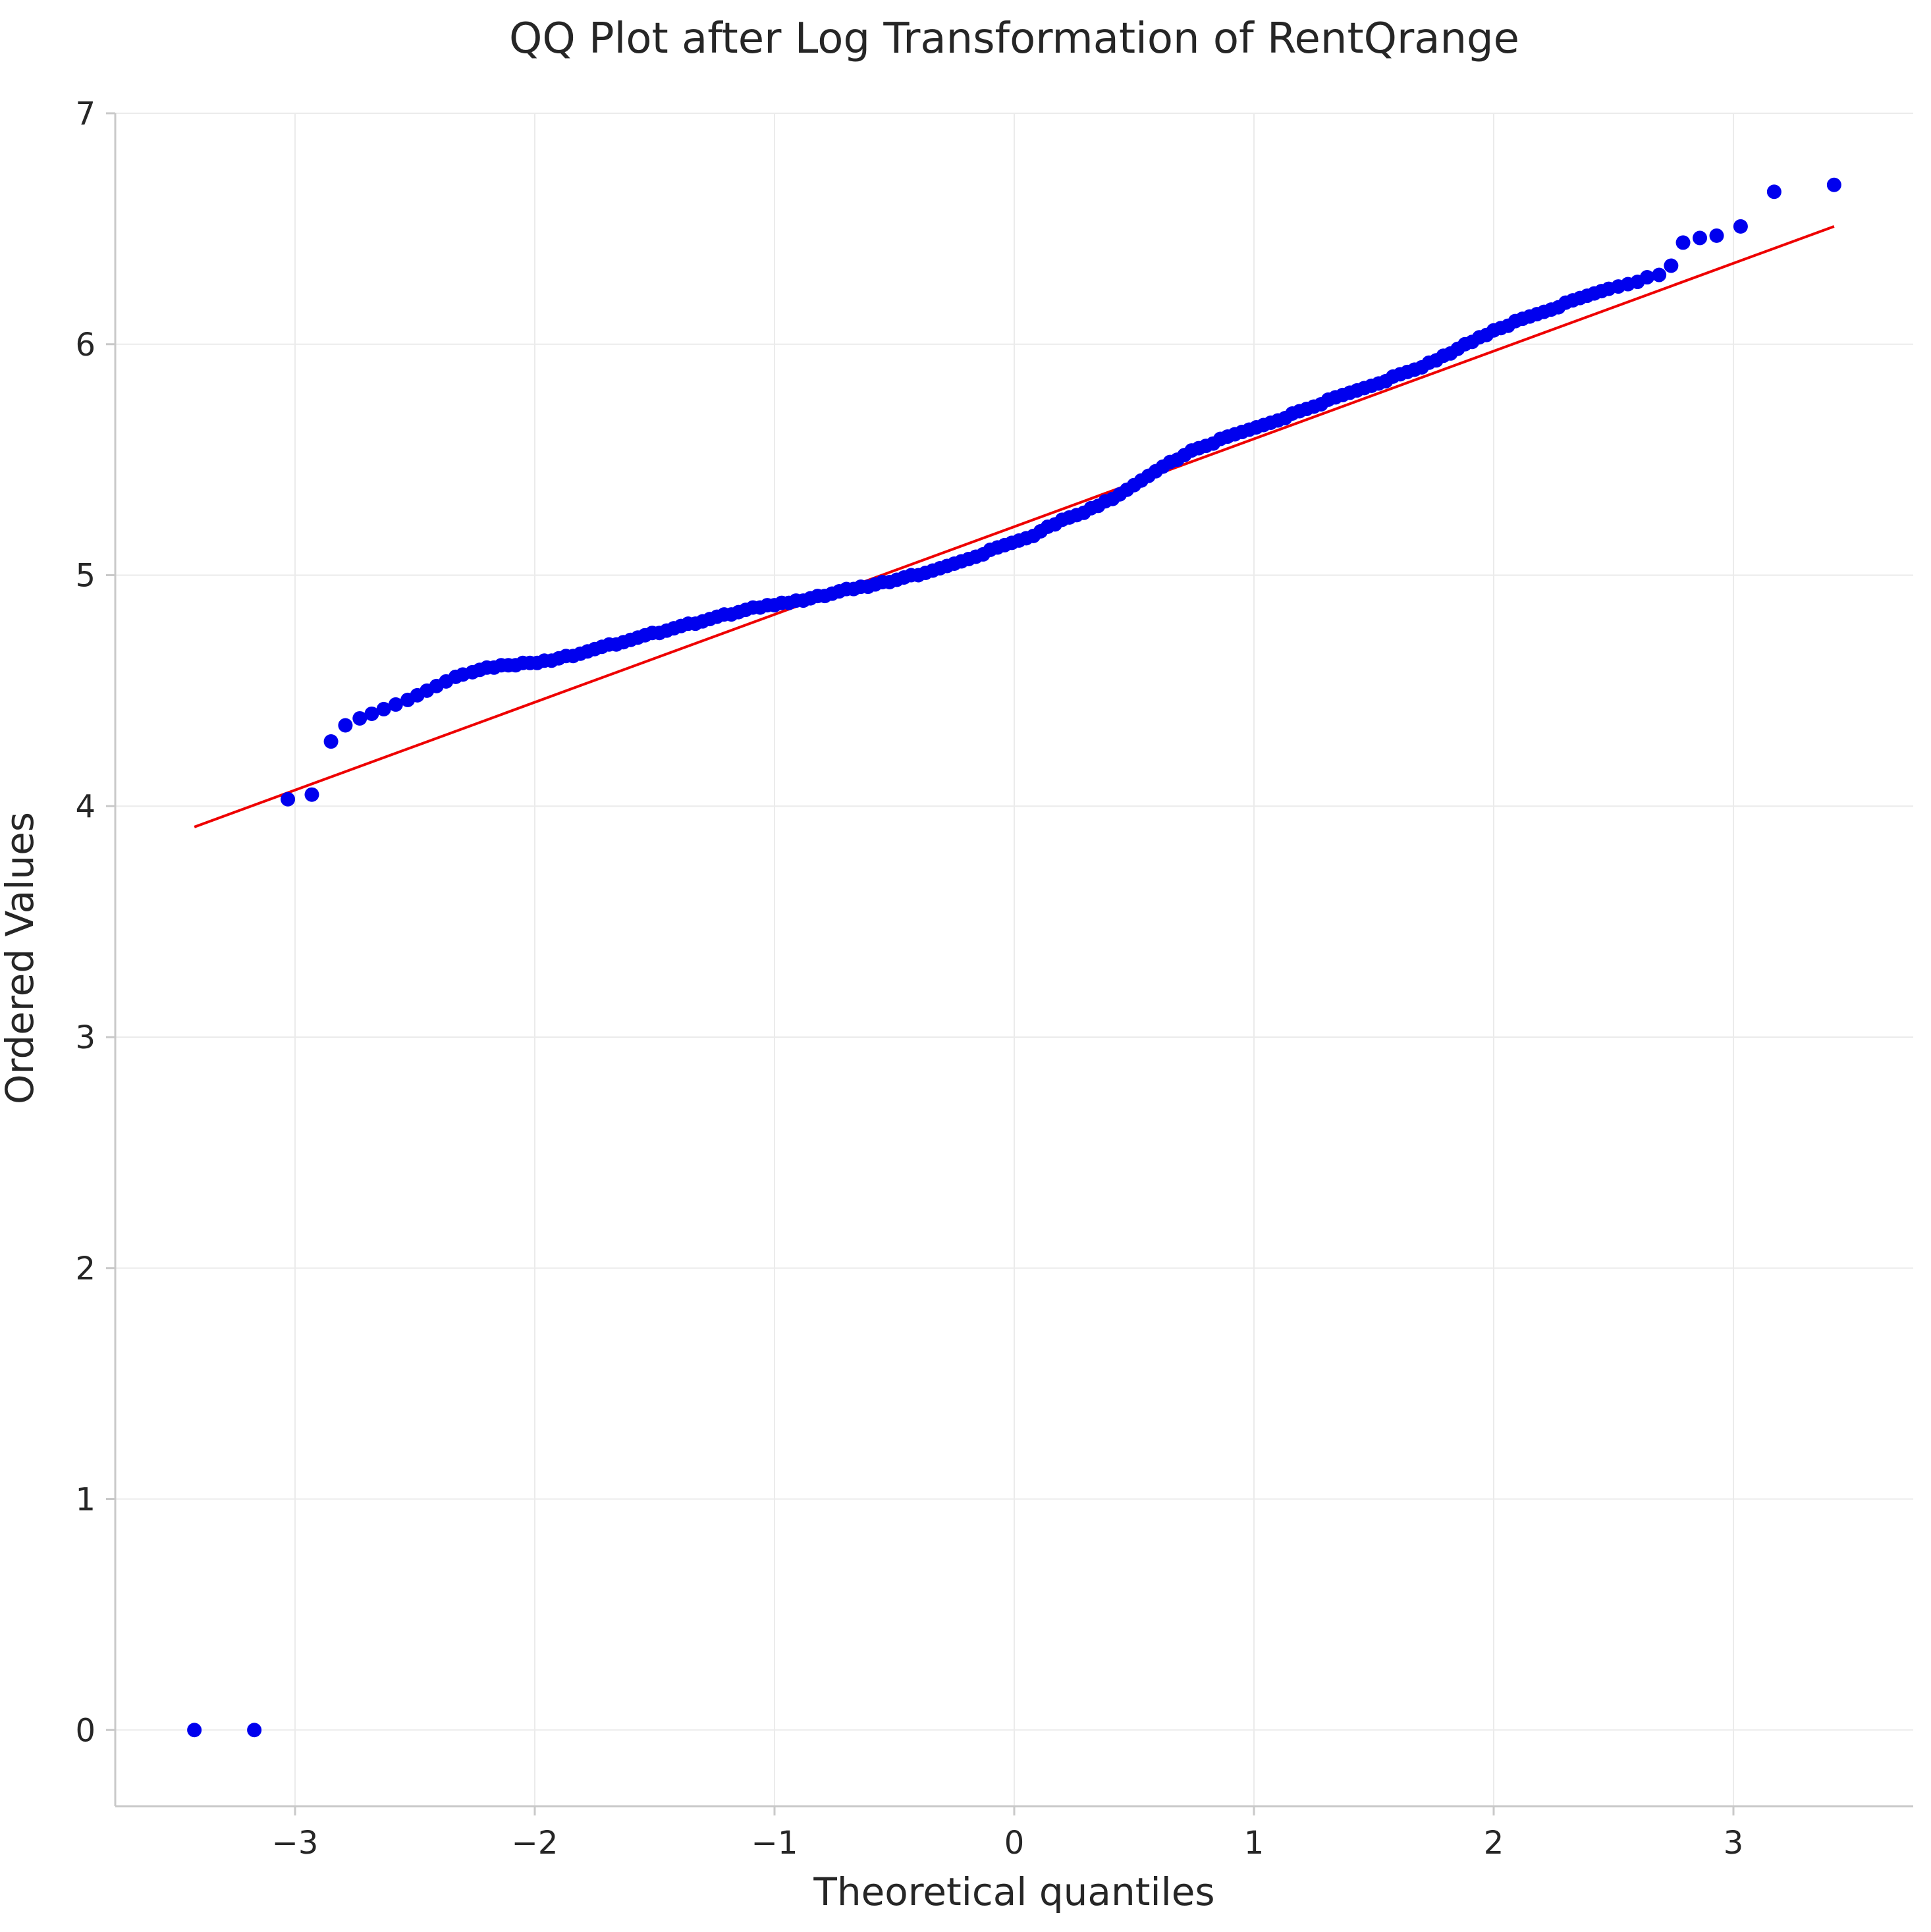 The height and width of the screenshot is (1932, 1931). What do you see at coordinates (85, 1500) in the screenshot?
I see `y-tick-label: 1` at bounding box center [85, 1500].